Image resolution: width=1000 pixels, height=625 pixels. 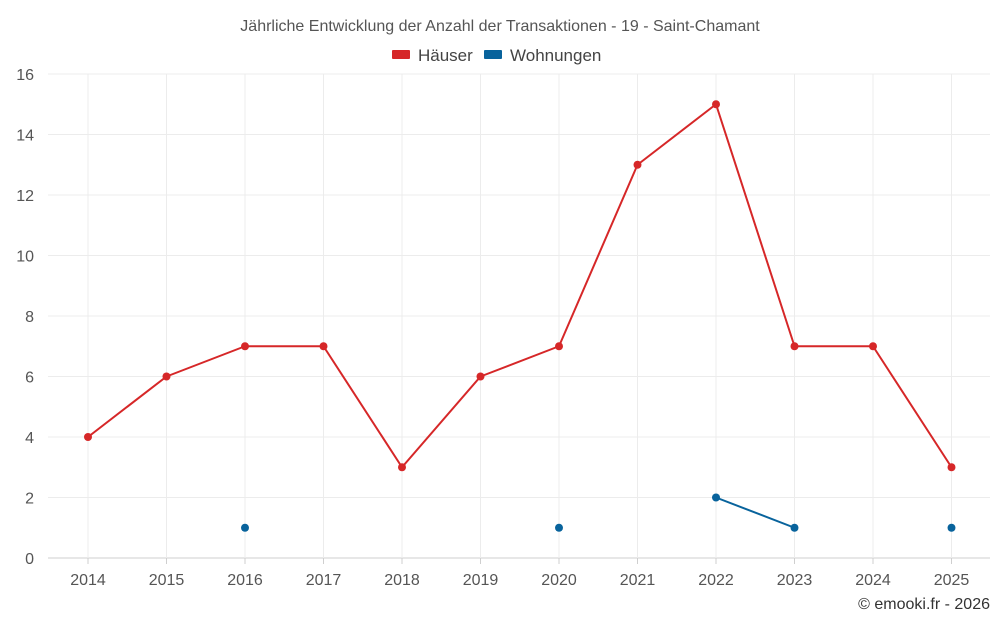 I want to click on legend-swatch-haeuser, so click(x=401, y=54).